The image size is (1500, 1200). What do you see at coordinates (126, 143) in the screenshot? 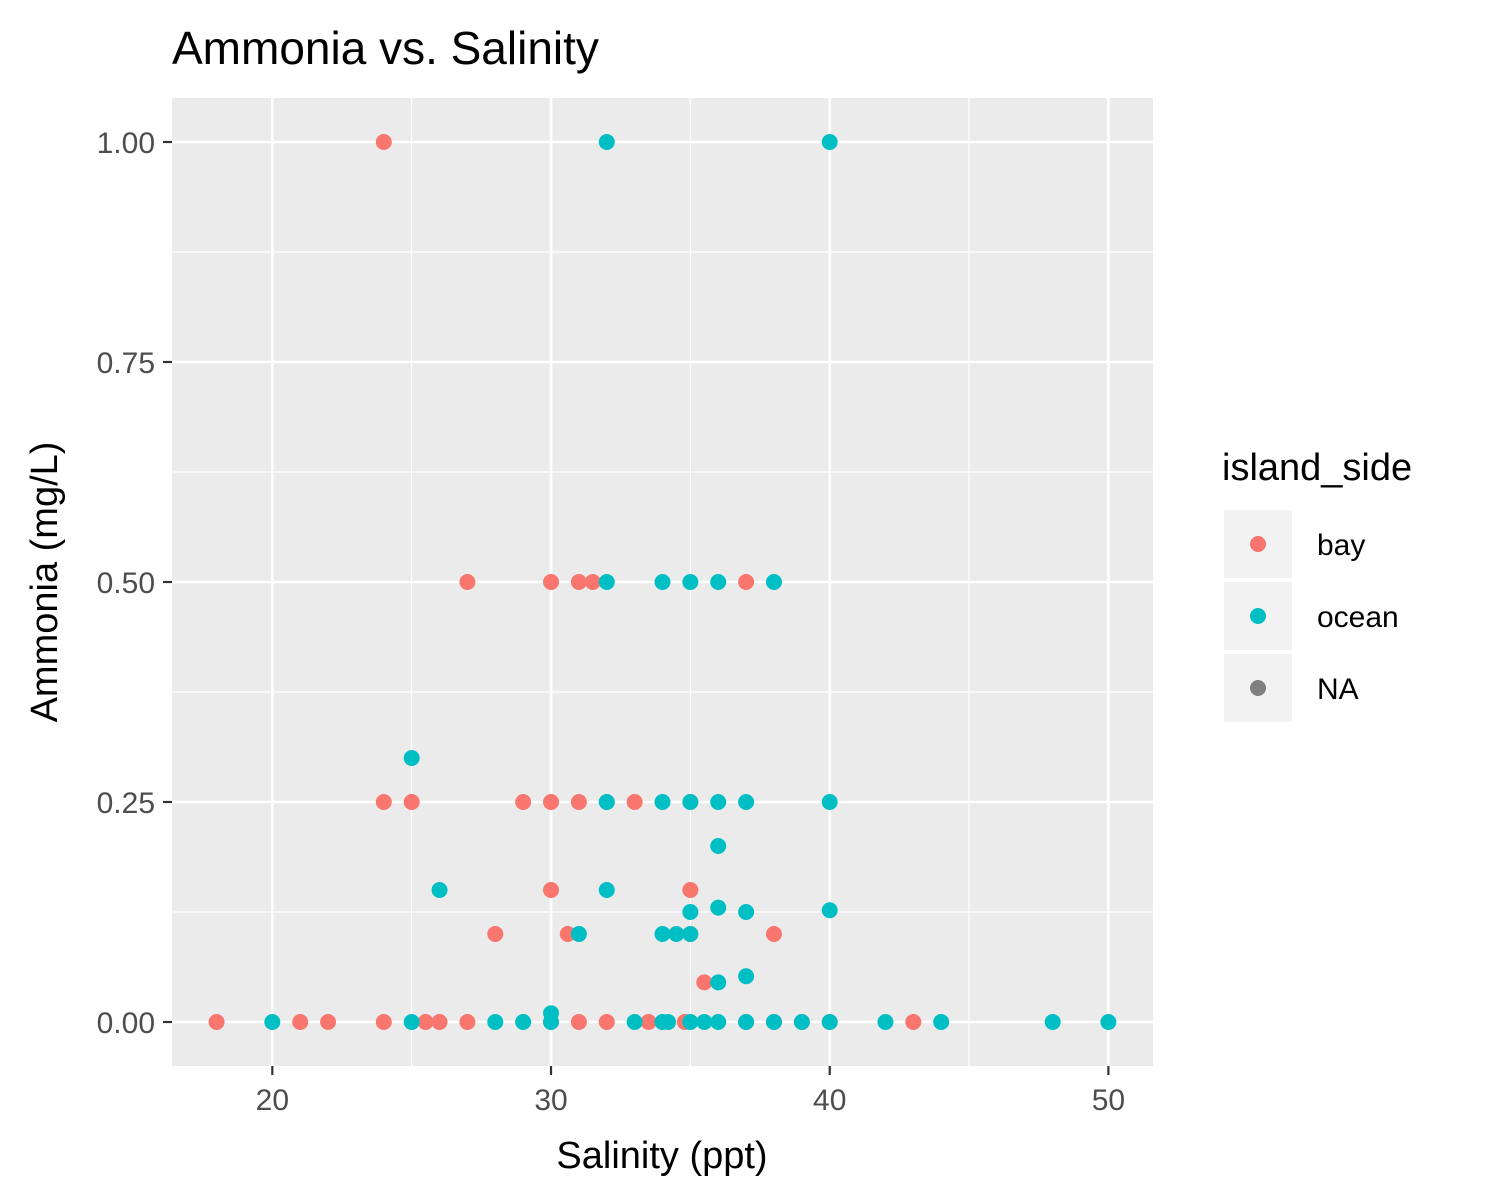
I see `y-tick-label: 1.00` at bounding box center [126, 143].